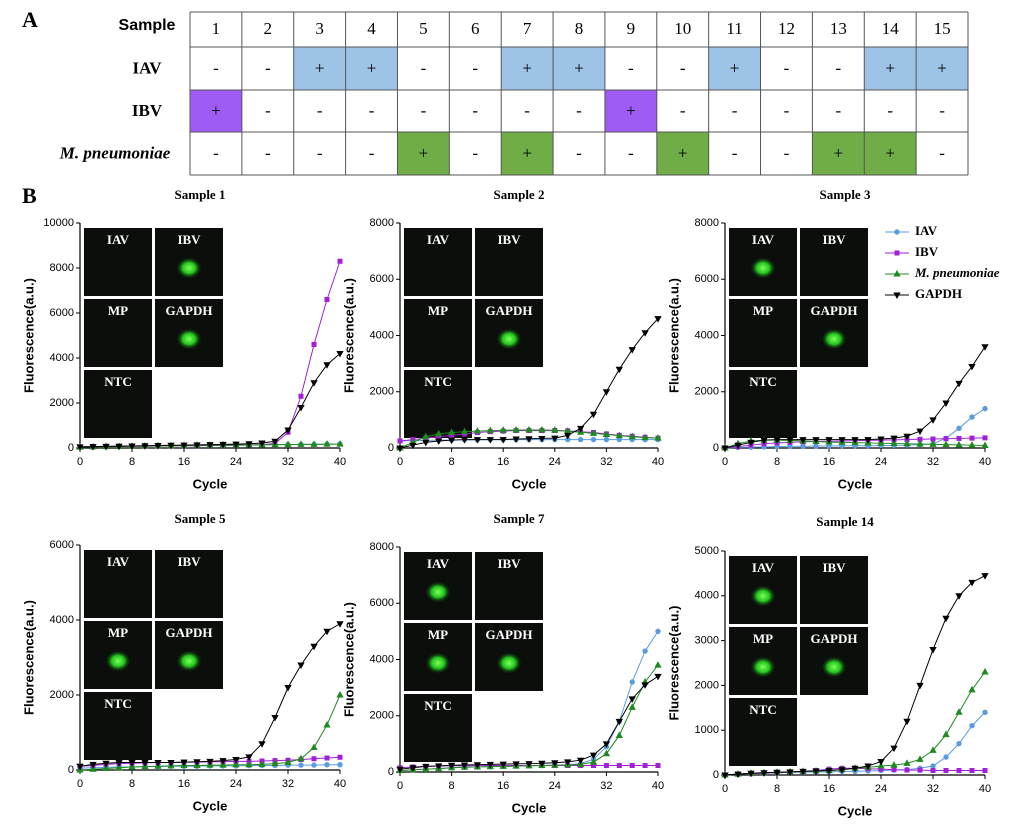 The image size is (1024, 832). What do you see at coordinates (786, 28) in the screenshot?
I see `sample-number: 12` at bounding box center [786, 28].